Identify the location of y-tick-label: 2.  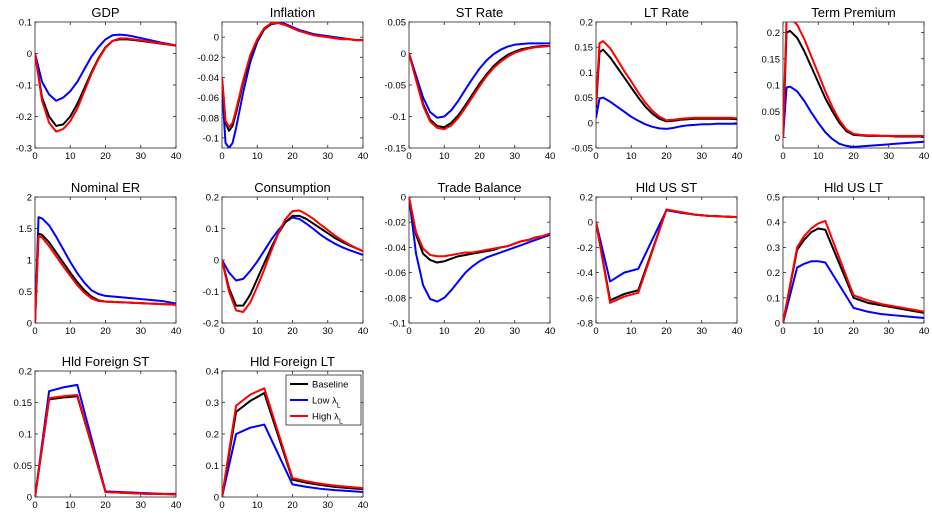
(29, 198).